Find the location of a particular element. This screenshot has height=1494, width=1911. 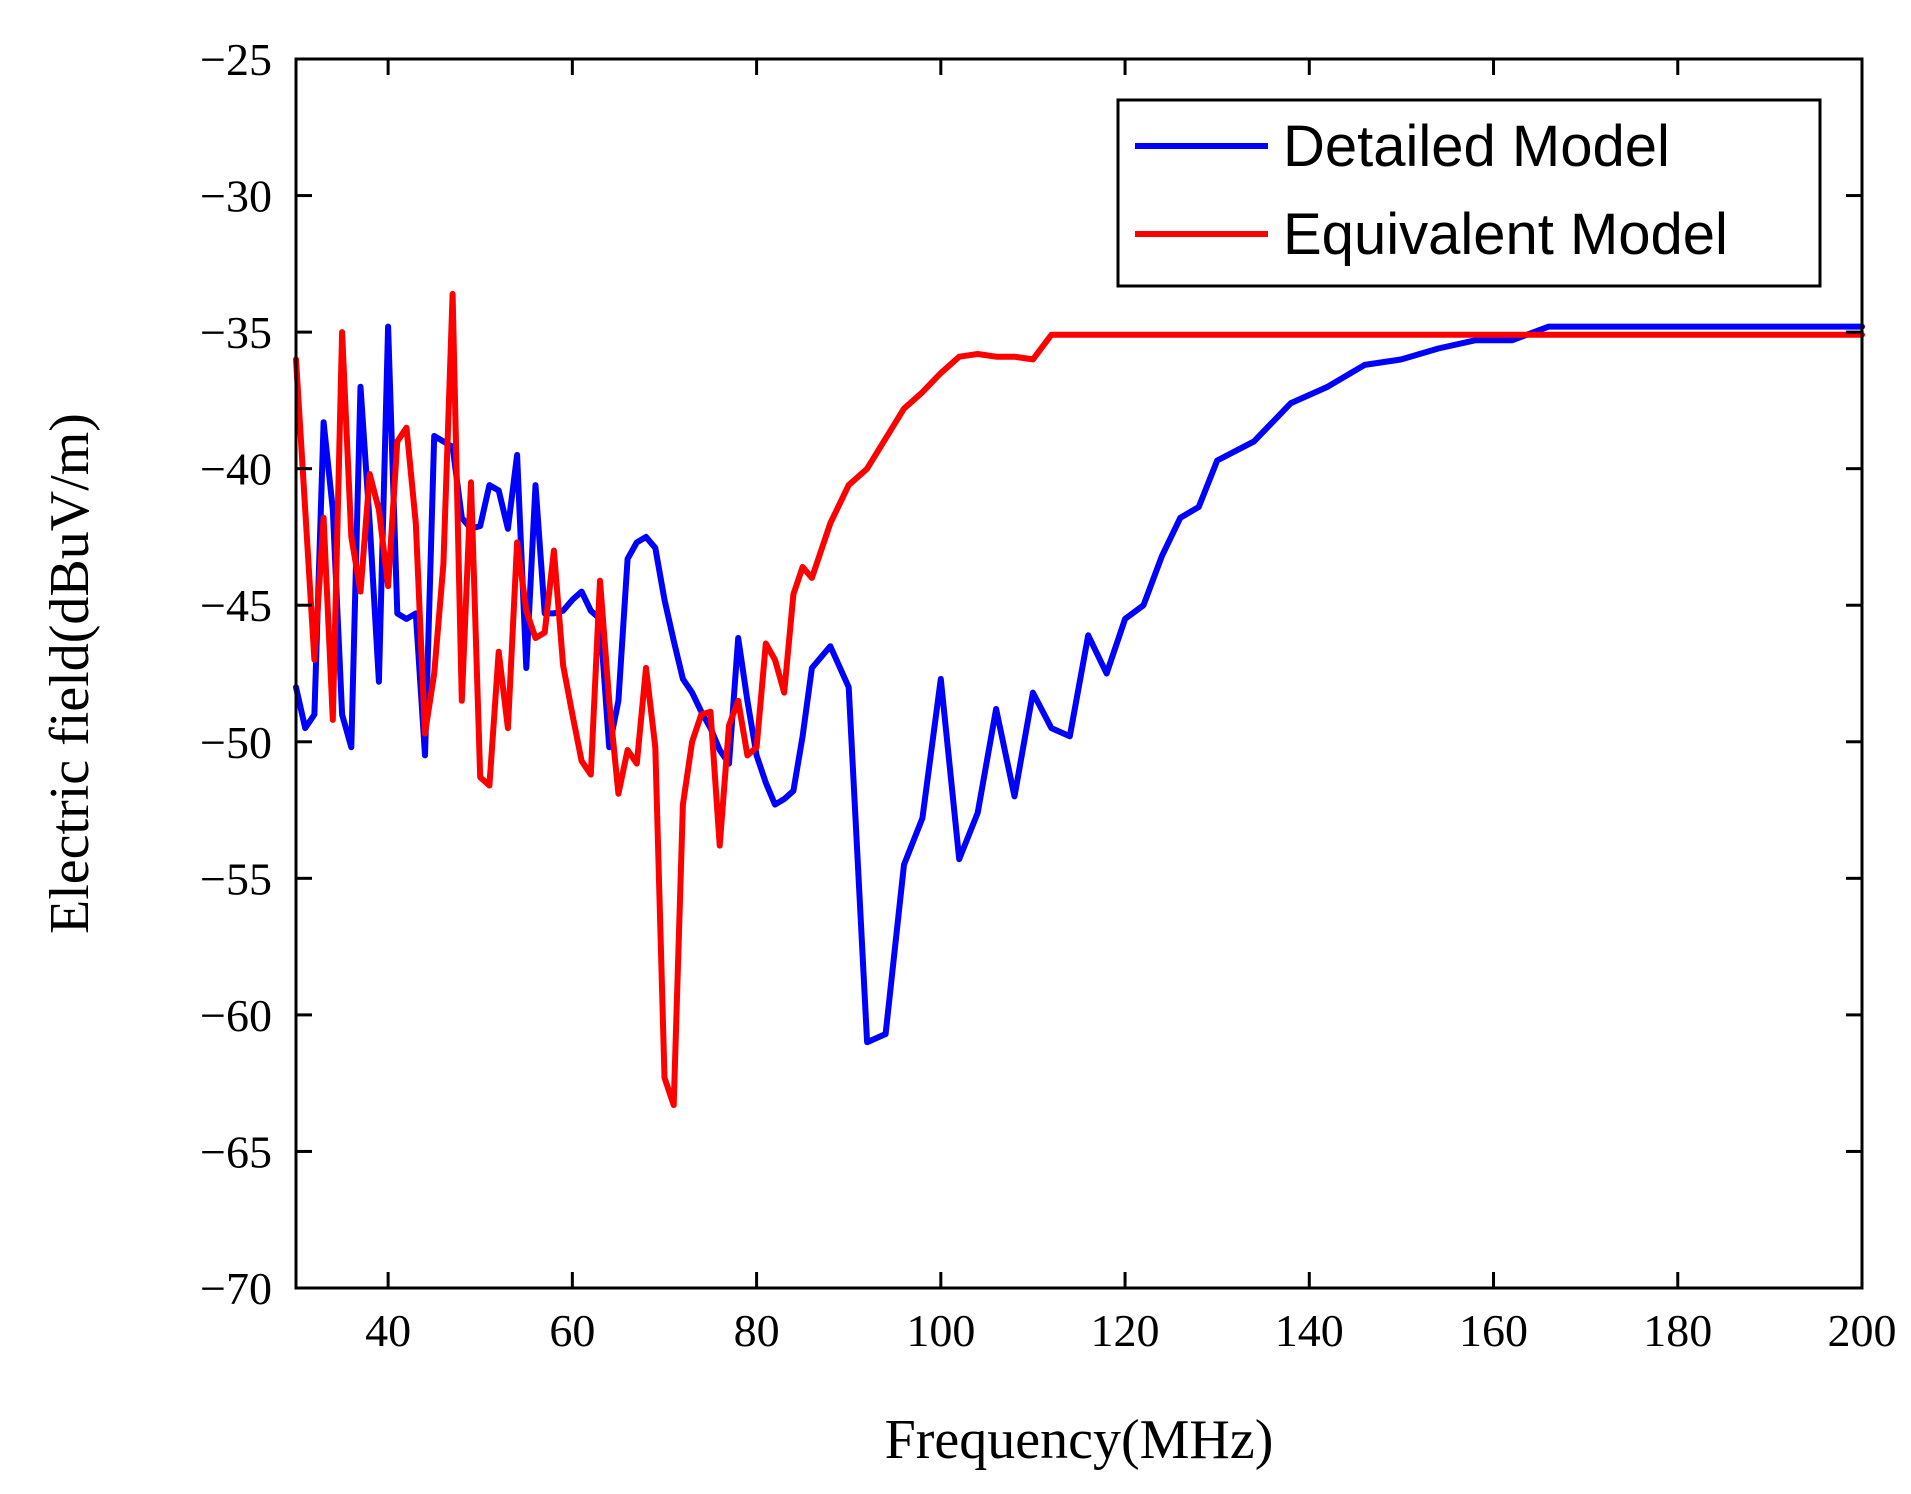

x-axis-title: Frequency(MHz) is located at coordinates (1079, 1440).